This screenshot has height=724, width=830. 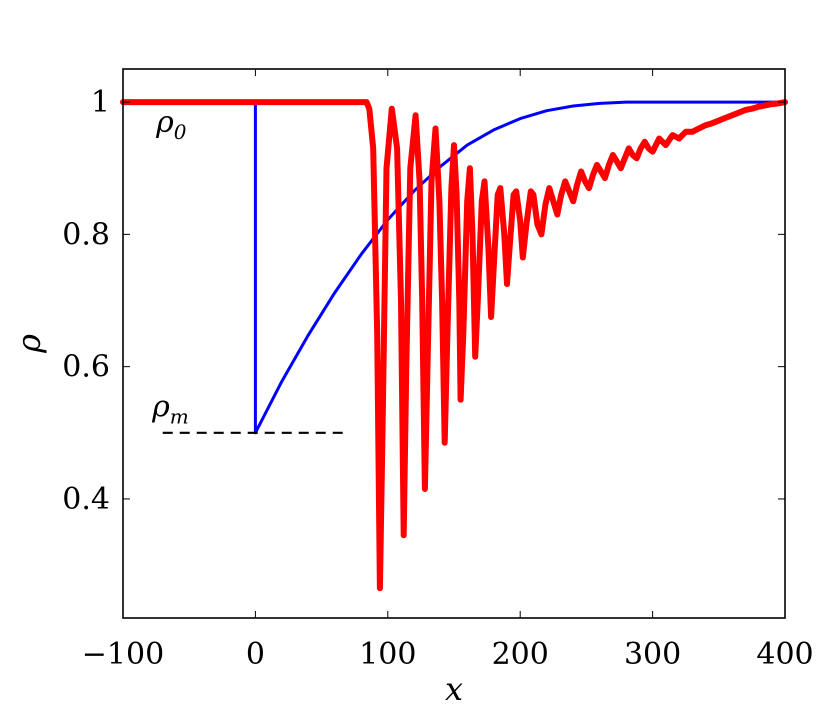 What do you see at coordinates (86, 234) in the screenshot?
I see `y-tick-label: 0.8` at bounding box center [86, 234].